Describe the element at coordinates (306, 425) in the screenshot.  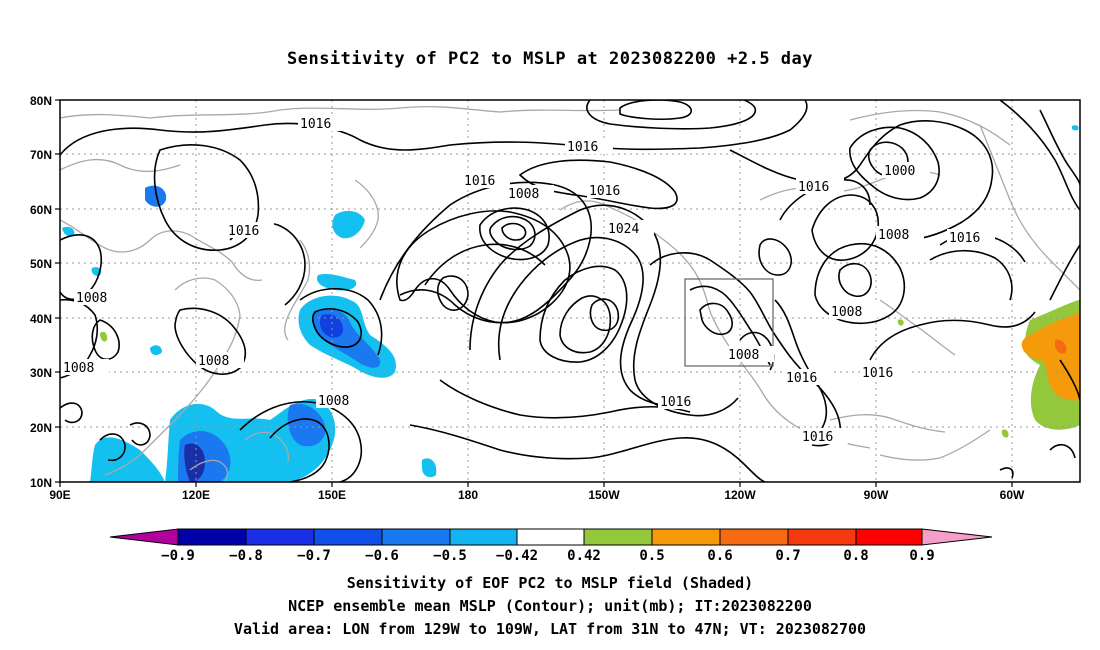
I see `shade-blue-western-pacific-mid` at that location.